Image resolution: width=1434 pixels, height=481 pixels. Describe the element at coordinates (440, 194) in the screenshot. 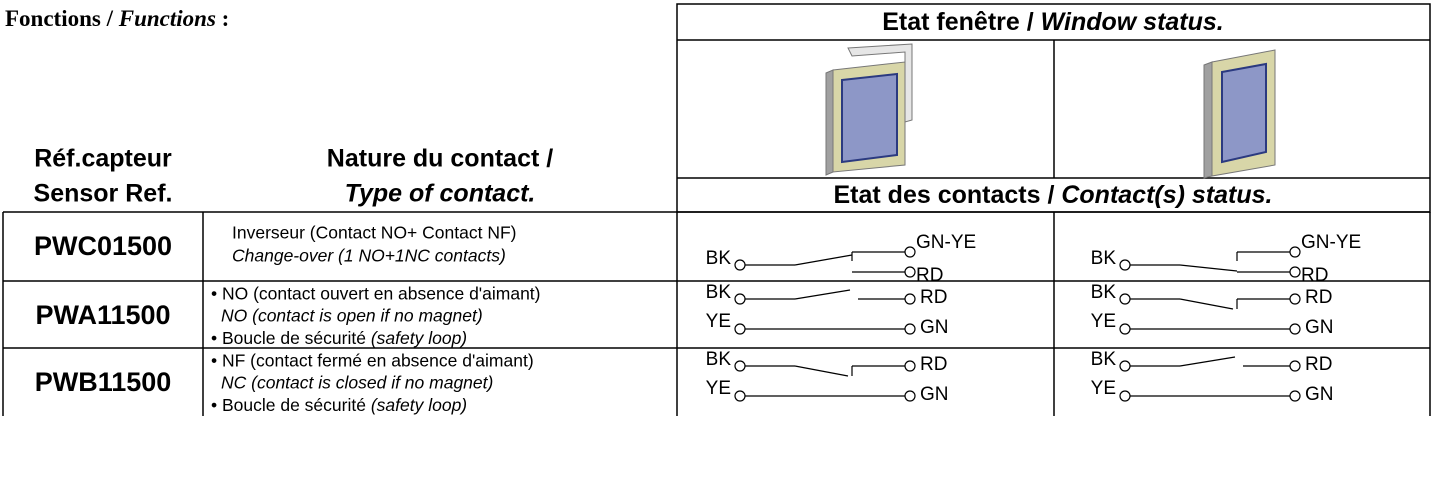

I see `column-header: Type of contact.` at that location.